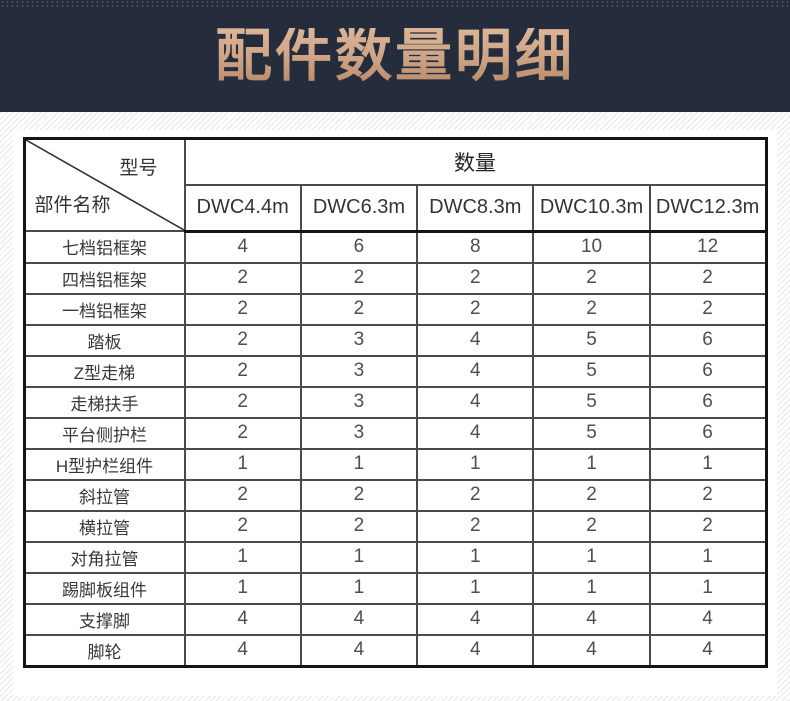 This screenshot has width=790, height=701. What do you see at coordinates (359, 208) in the screenshot?
I see `model-header-DWC6.3m: DWC6.3m` at bounding box center [359, 208].